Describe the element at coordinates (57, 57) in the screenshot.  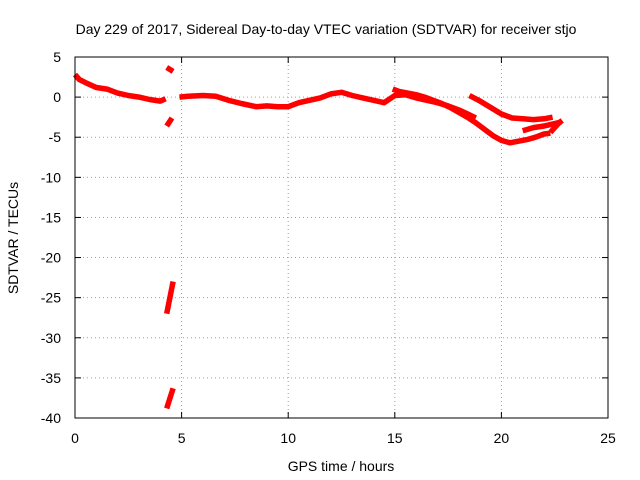
I see `y-tick-label: 5` at that location.